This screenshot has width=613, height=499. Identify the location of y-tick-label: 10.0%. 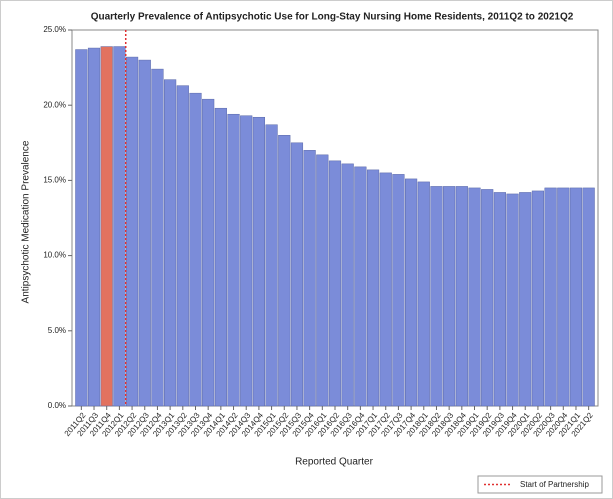
(54, 255).